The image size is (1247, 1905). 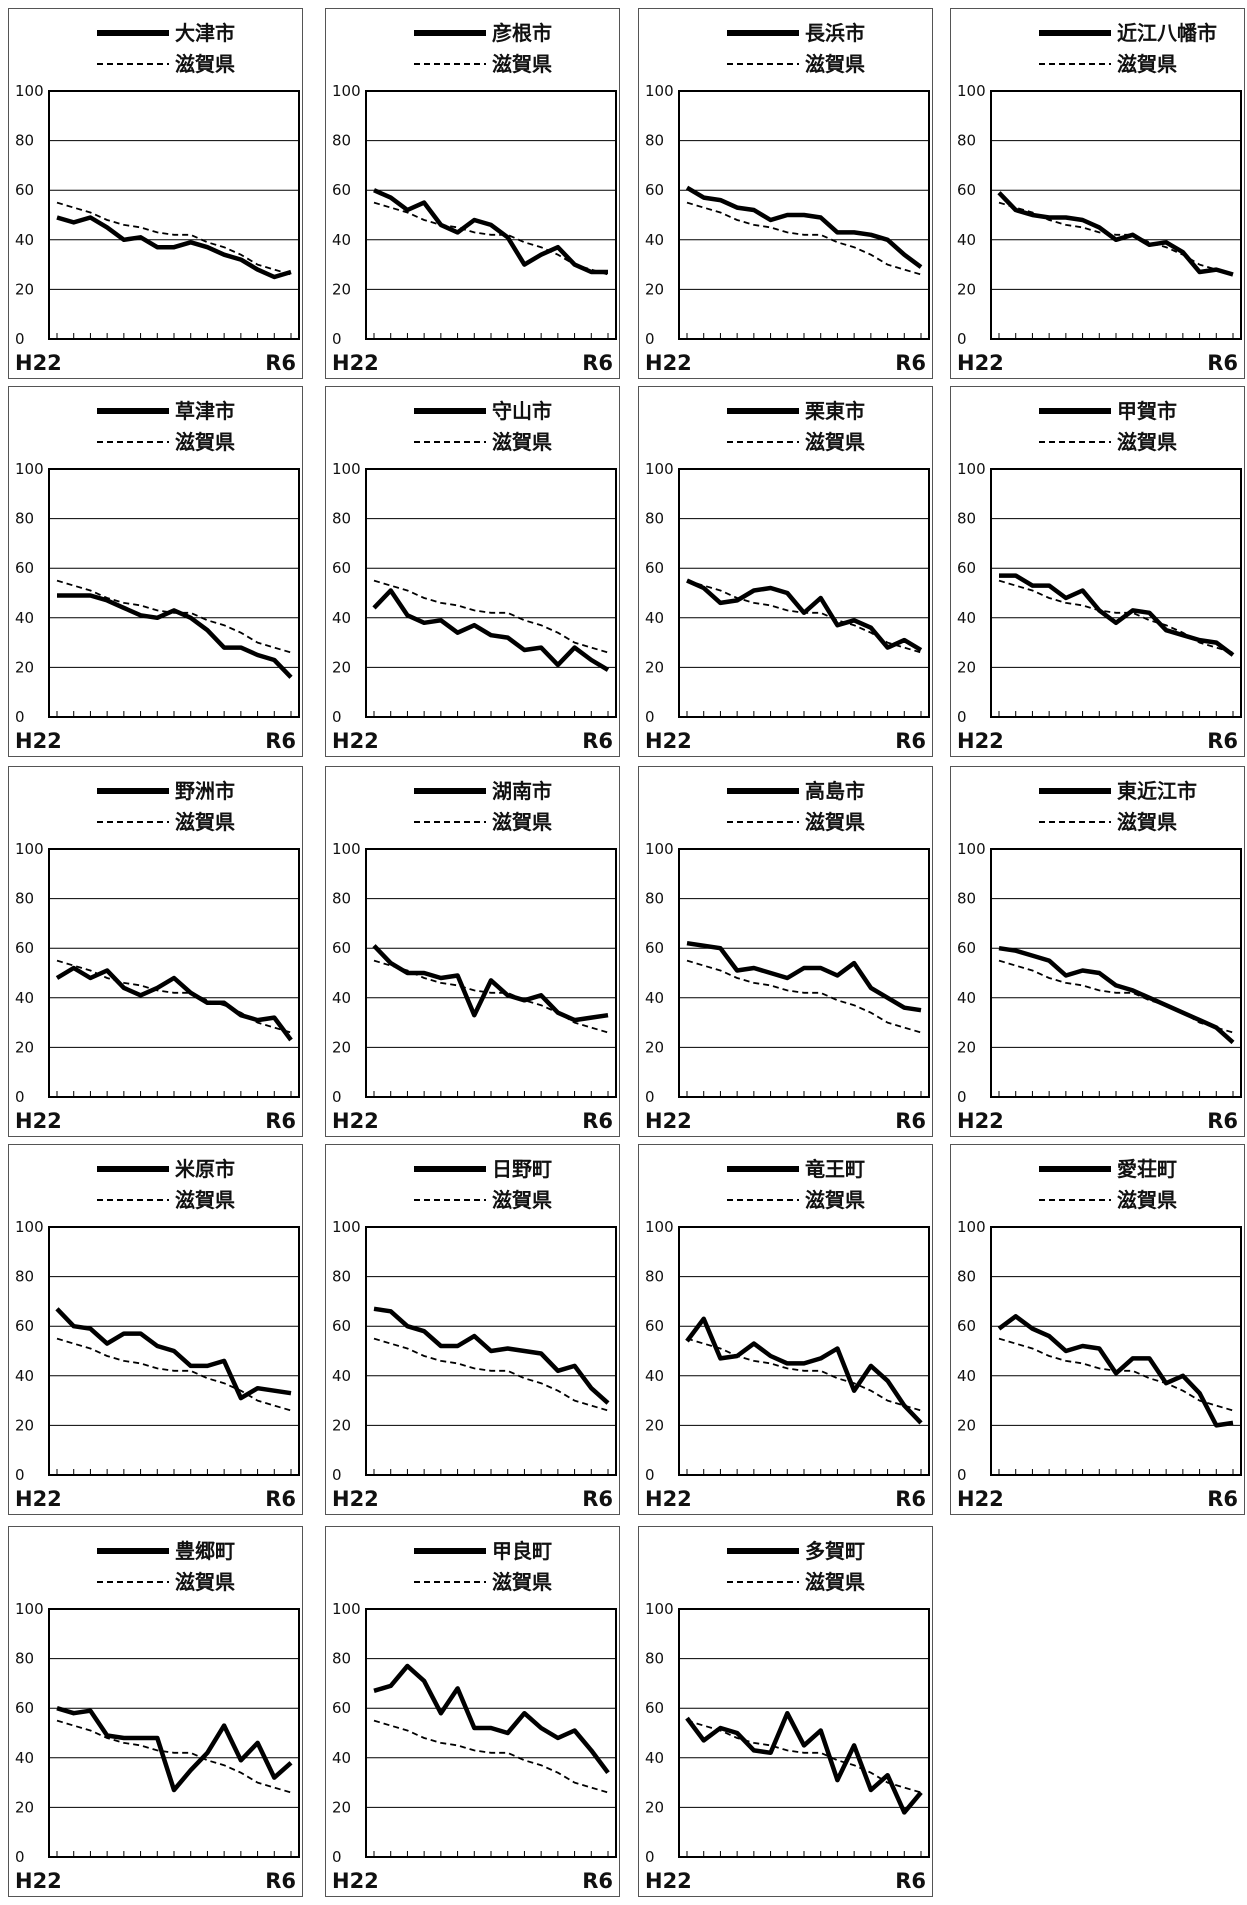 I want to click on legend-item: 多賀町, so click(x=796, y=1551).